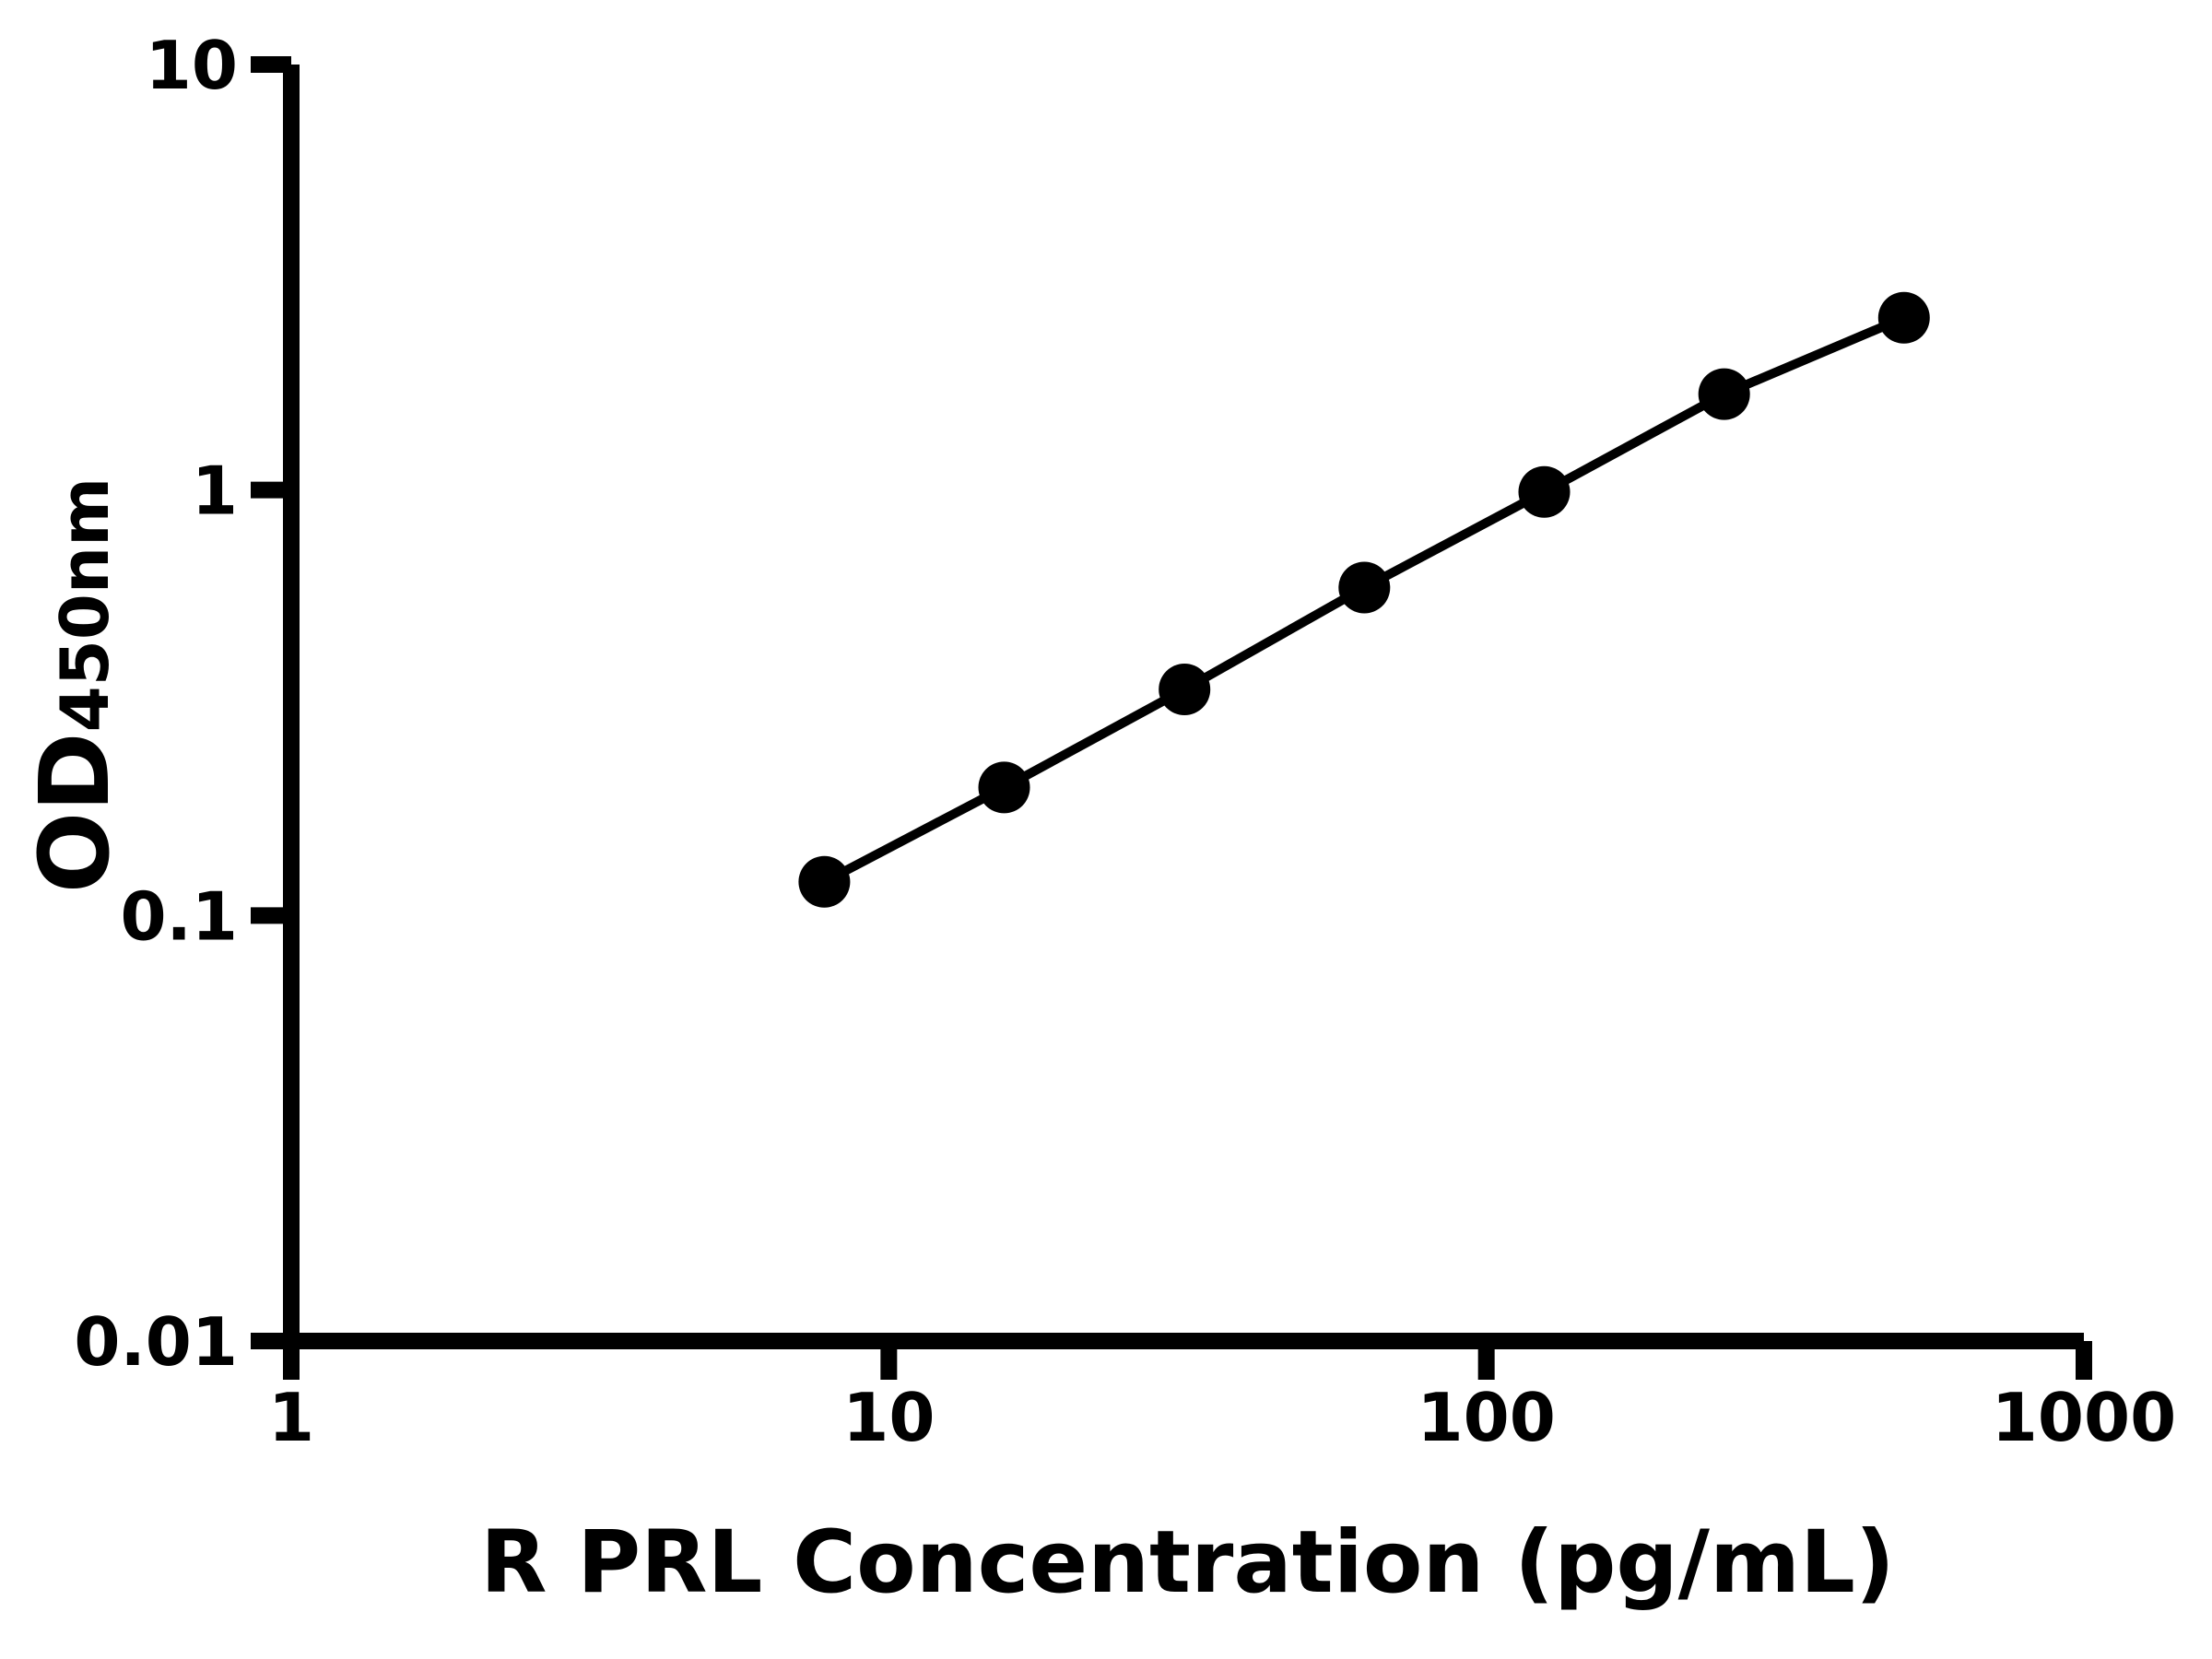 This screenshot has width=2212, height=1659. What do you see at coordinates (192, 65) in the screenshot?
I see `y-tick-label: 10` at bounding box center [192, 65].